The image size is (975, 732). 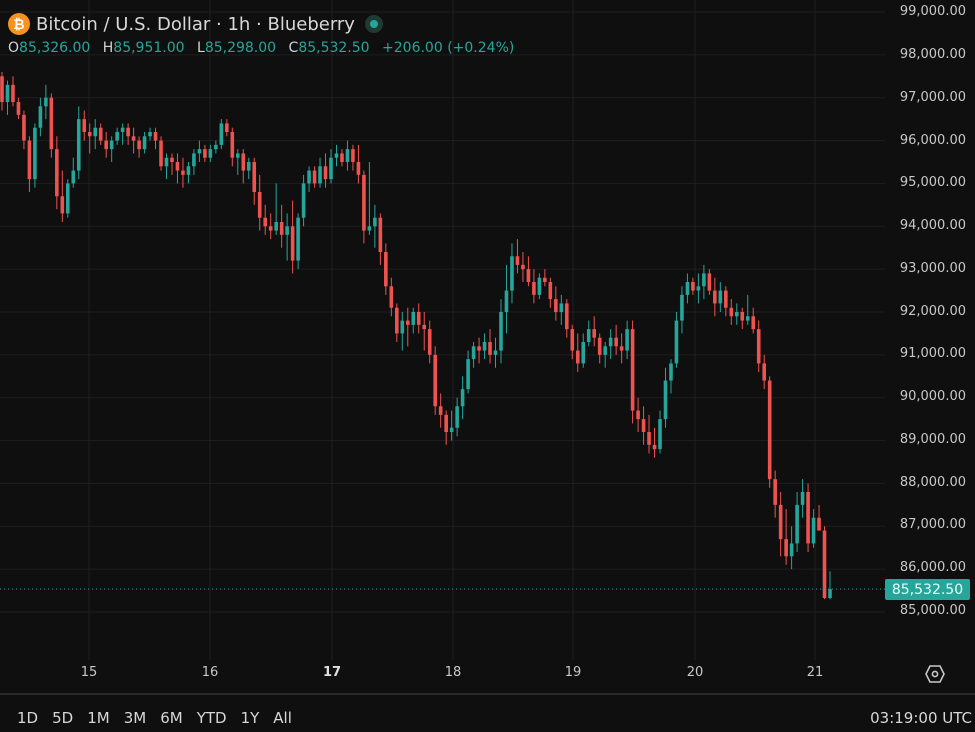 What do you see at coordinates (932, 54) in the screenshot?
I see `price-tick: 98,000.00` at bounding box center [932, 54].